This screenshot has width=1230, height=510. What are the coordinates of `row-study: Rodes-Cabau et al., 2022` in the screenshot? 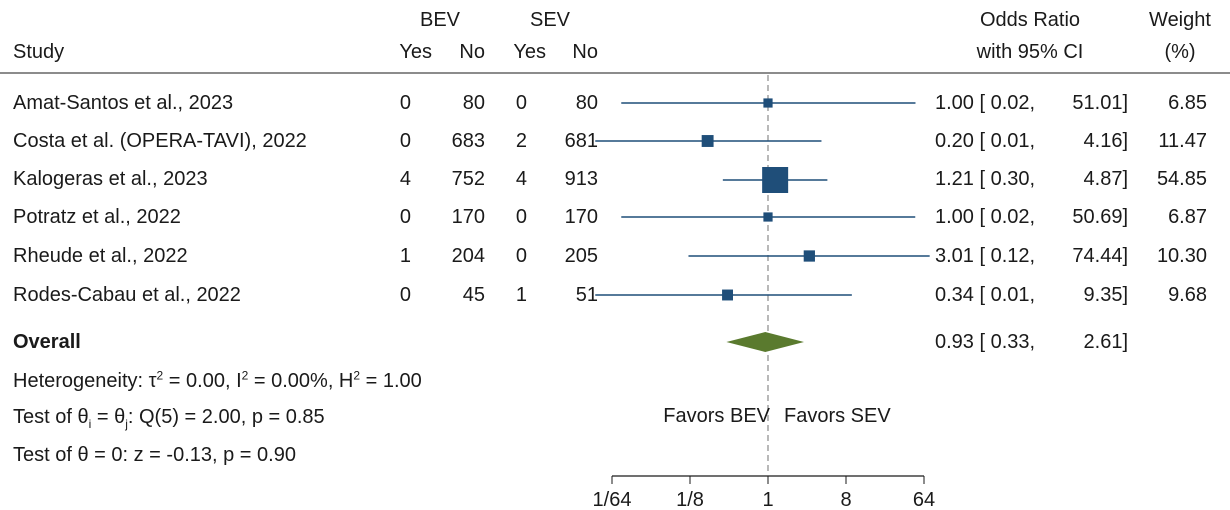 It's located at (127, 295).